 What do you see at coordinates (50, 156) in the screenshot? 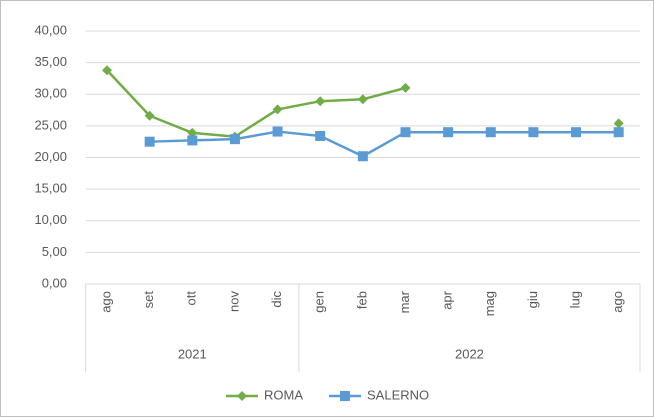
I see `y-tick-label: 20,00` at bounding box center [50, 156].